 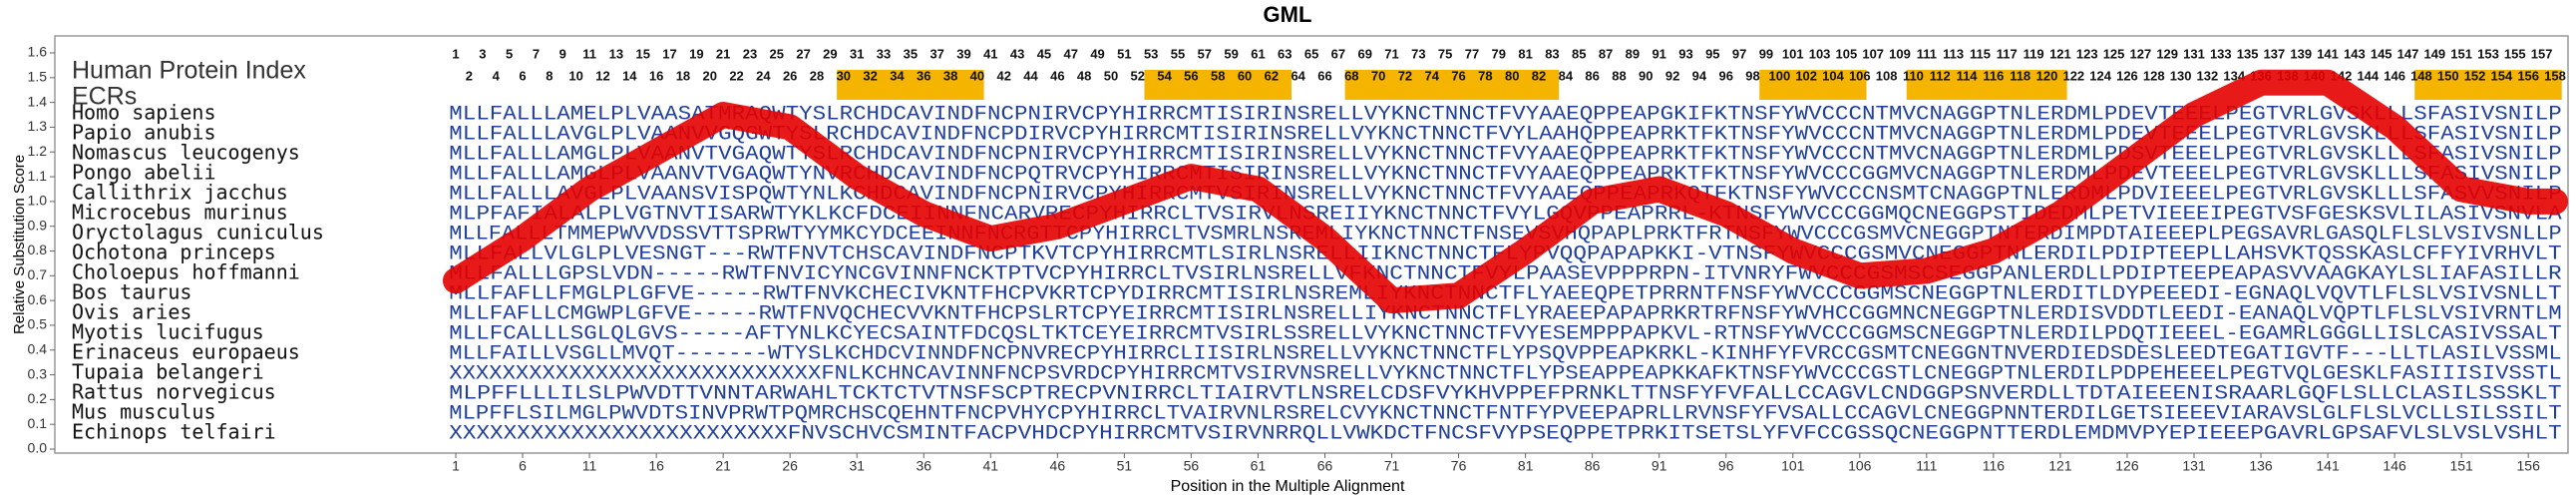 What do you see at coordinates (1285, 53) in the screenshot?
I see `column-number: 63` at bounding box center [1285, 53].